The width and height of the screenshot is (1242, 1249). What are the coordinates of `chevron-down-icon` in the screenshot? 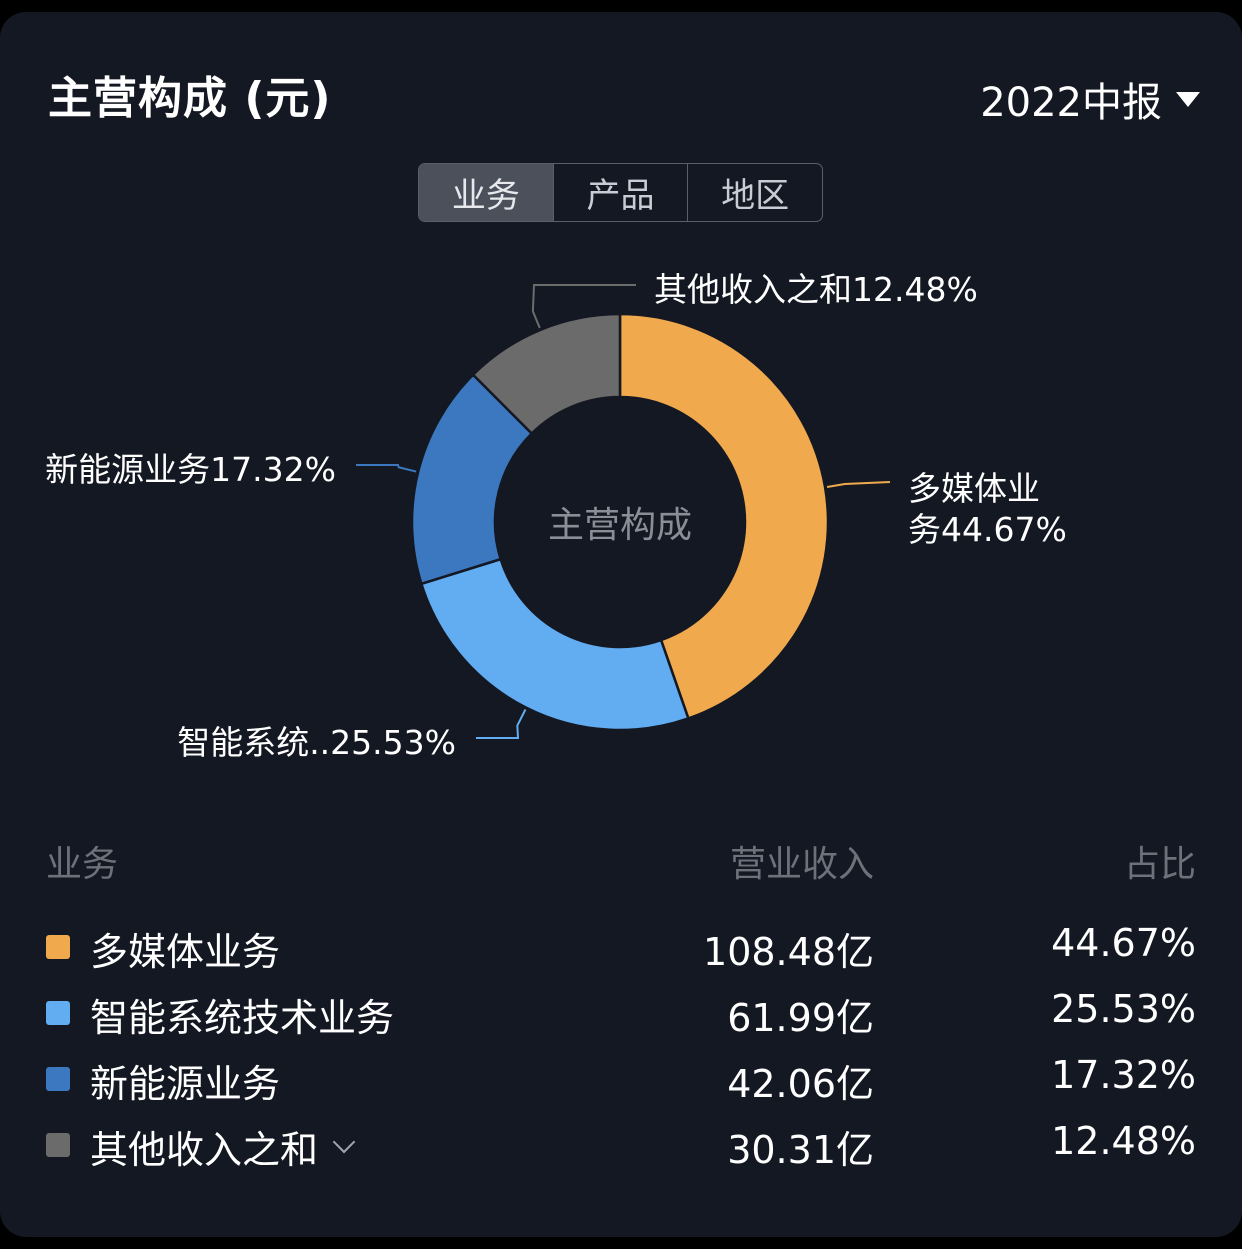 It's located at (344, 1141).